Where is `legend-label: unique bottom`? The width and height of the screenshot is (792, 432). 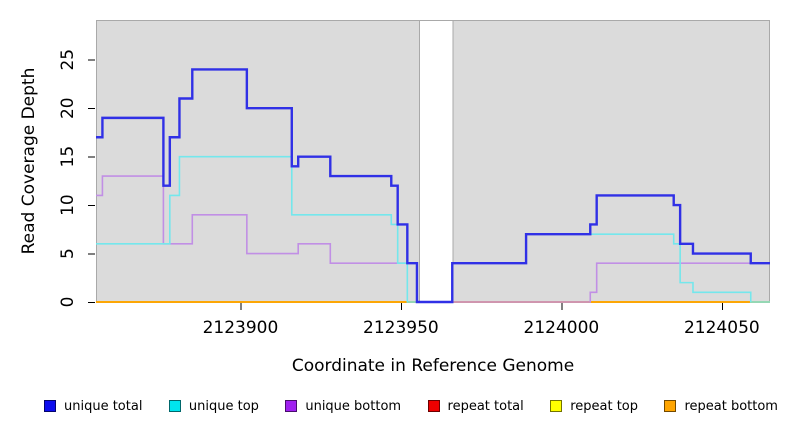
legend-label: unique bottom is located at coordinates (353, 406).